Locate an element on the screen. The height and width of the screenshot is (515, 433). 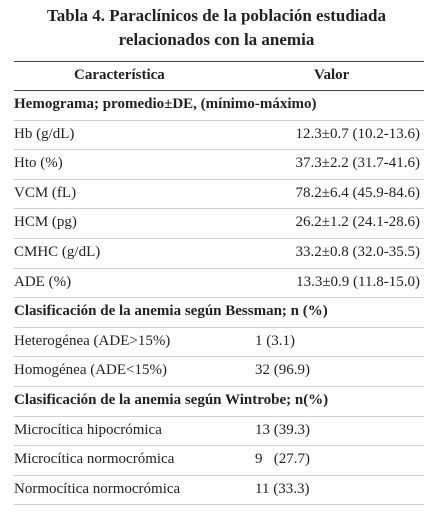
value-cell: 11 (33.3) is located at coordinates (282, 488).